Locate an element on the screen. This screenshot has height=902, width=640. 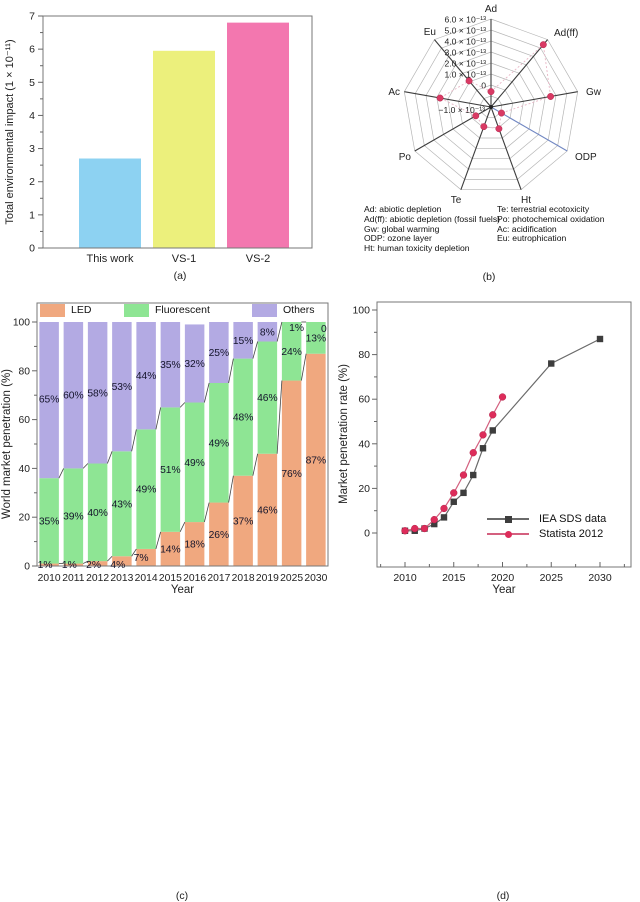
definition-adff: Ad(ff): abiotic depletion (fossil fuels) is located at coordinates (432, 218).